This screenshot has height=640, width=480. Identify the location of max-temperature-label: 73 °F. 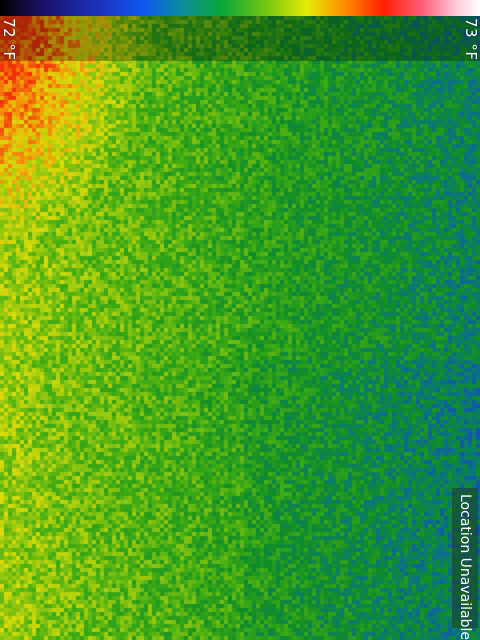
(471, 39).